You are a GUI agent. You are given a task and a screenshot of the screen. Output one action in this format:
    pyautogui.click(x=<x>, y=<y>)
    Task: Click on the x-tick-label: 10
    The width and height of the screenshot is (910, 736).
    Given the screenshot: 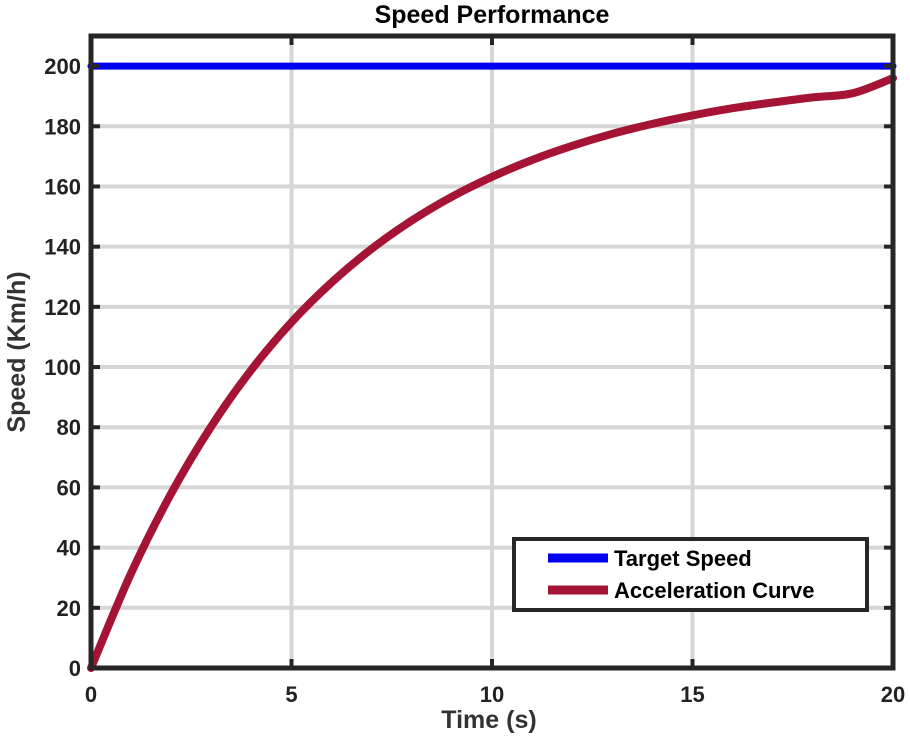 What is the action you would take?
    pyautogui.click(x=492, y=694)
    